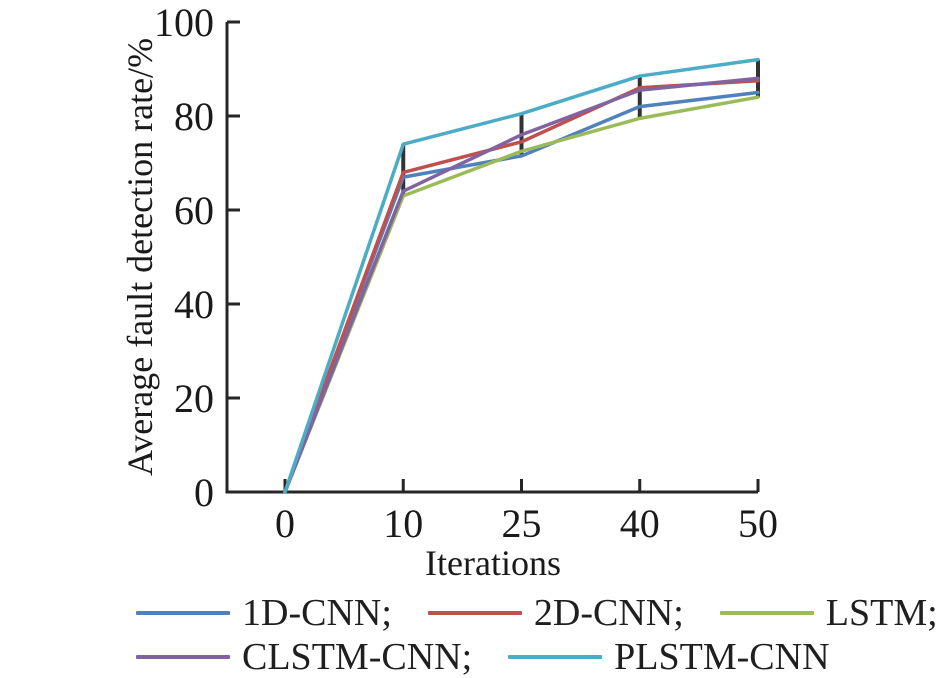 The width and height of the screenshot is (945, 678). Describe the element at coordinates (766, 613) in the screenshot. I see `legend-line-swatch-lstm` at that location.